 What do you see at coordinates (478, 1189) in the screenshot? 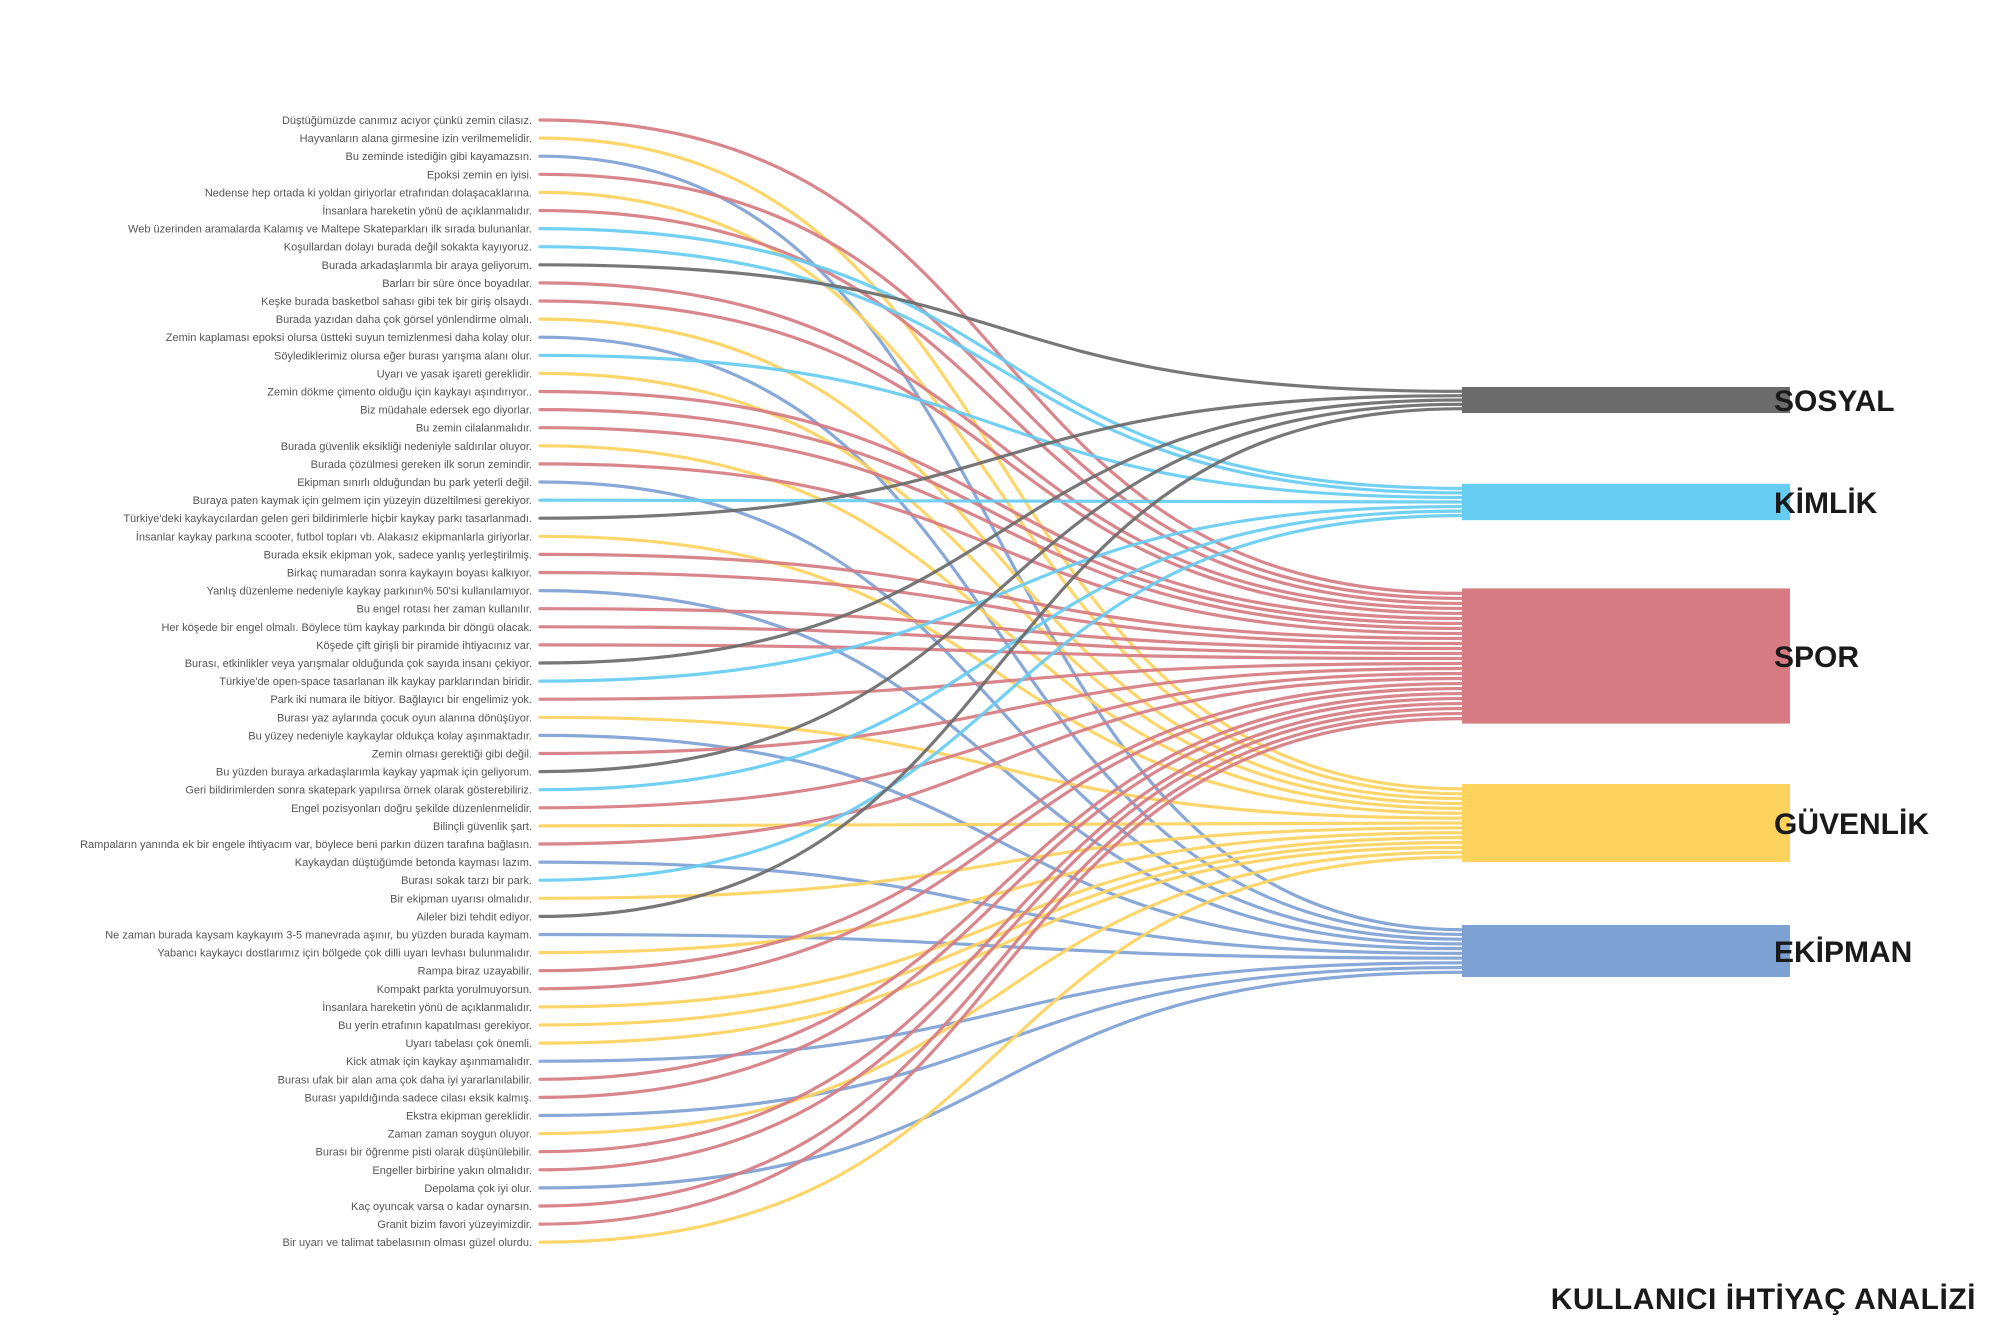
I see `quote-label: Depolama çok iyi olur.` at bounding box center [478, 1189].